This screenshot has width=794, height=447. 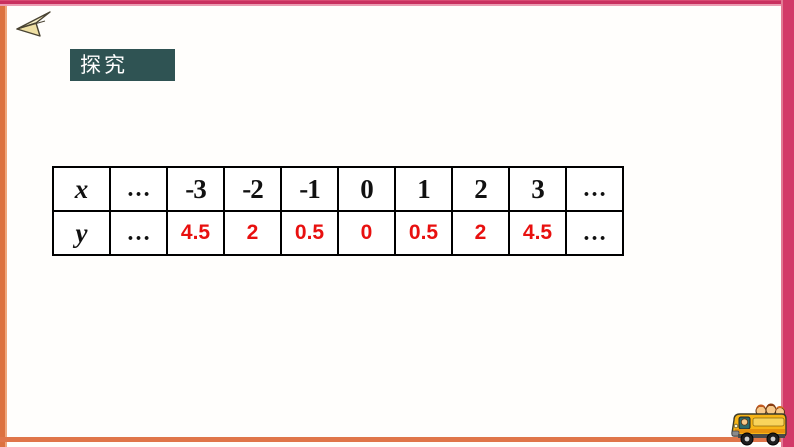 What do you see at coordinates (104, 65) in the screenshot?
I see `explore-title-label: 探究` at bounding box center [104, 65].